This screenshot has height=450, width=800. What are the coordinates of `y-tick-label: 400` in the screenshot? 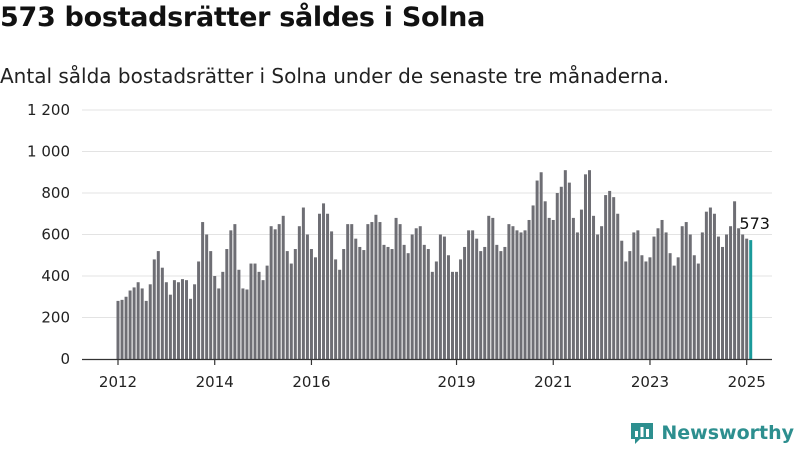 It's located at (55, 276).